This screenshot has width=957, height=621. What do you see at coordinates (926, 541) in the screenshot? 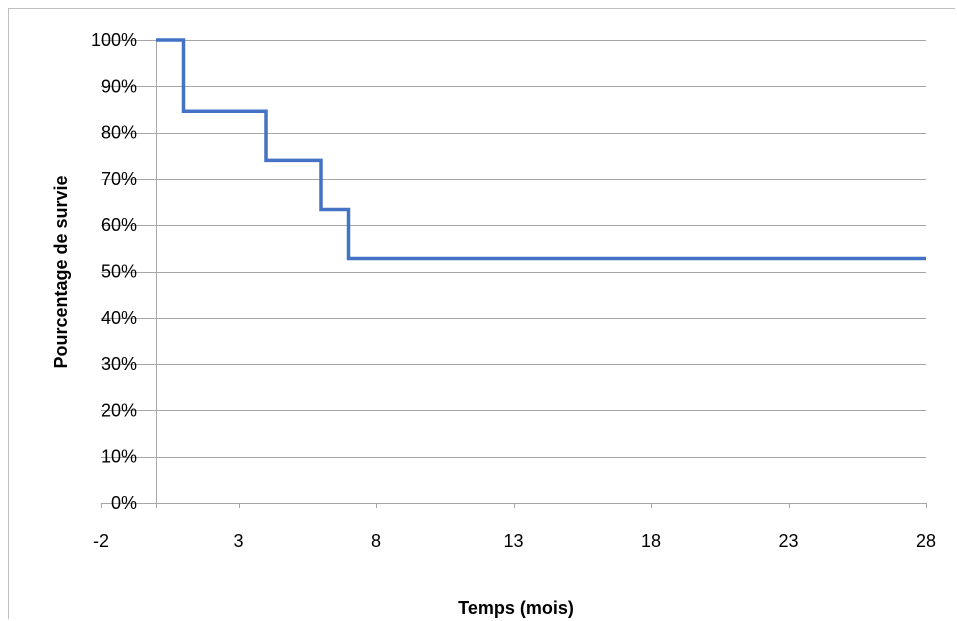
I see `x-tick-label: 28` at bounding box center [926, 541].